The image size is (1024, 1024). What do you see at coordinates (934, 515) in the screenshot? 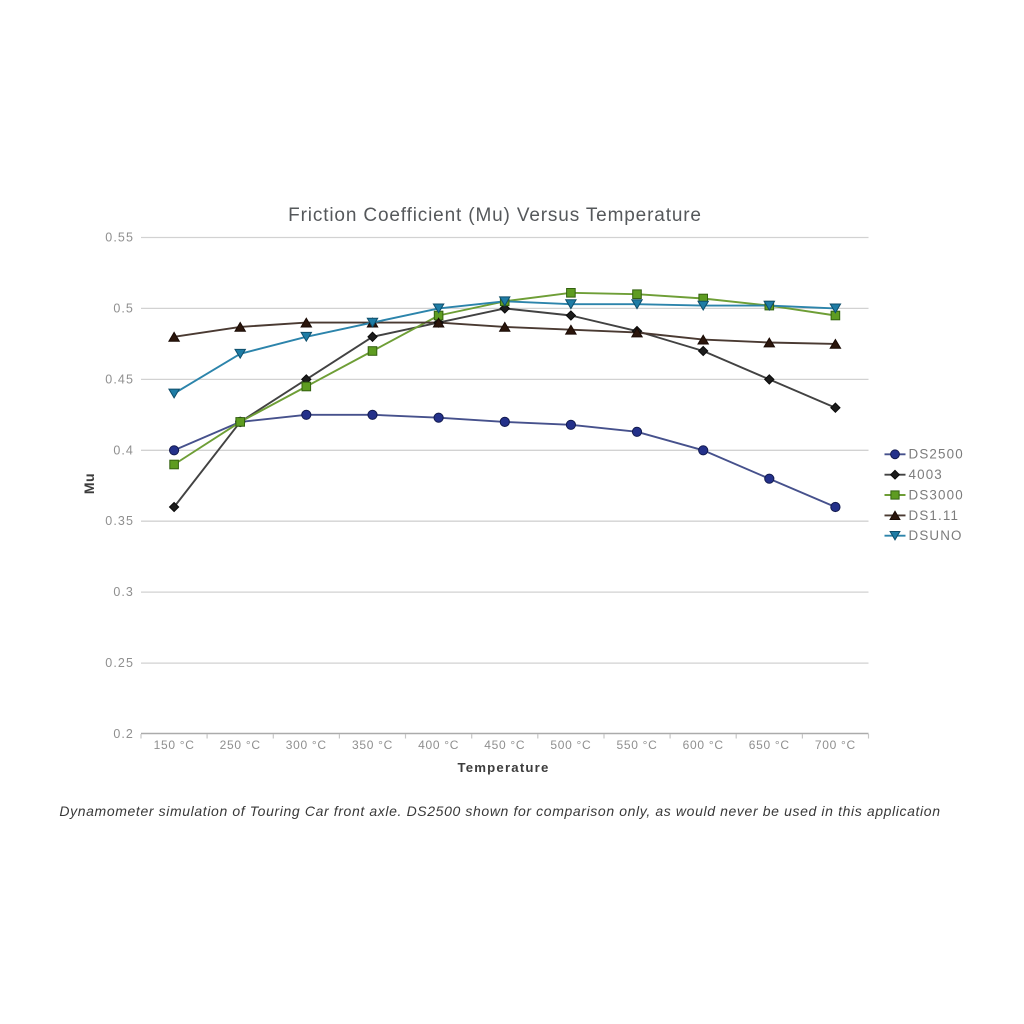
I see `svg-text: DS1.11` at bounding box center [934, 515].